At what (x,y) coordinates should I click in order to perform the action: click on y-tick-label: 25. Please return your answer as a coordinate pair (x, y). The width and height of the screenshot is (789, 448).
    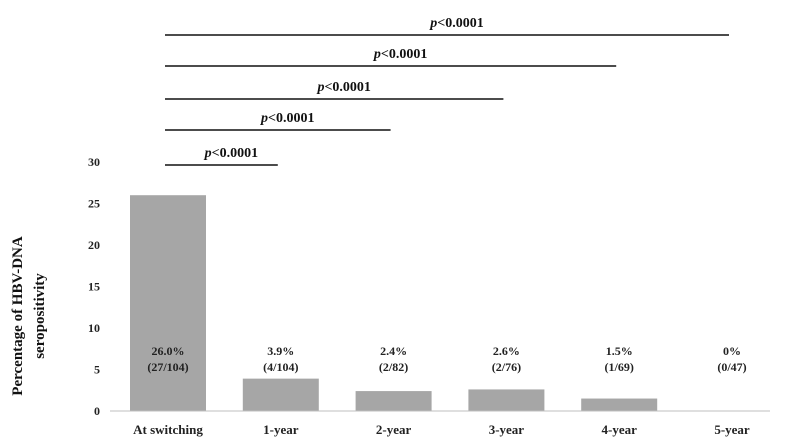
    Looking at the image, I should click on (94, 204).